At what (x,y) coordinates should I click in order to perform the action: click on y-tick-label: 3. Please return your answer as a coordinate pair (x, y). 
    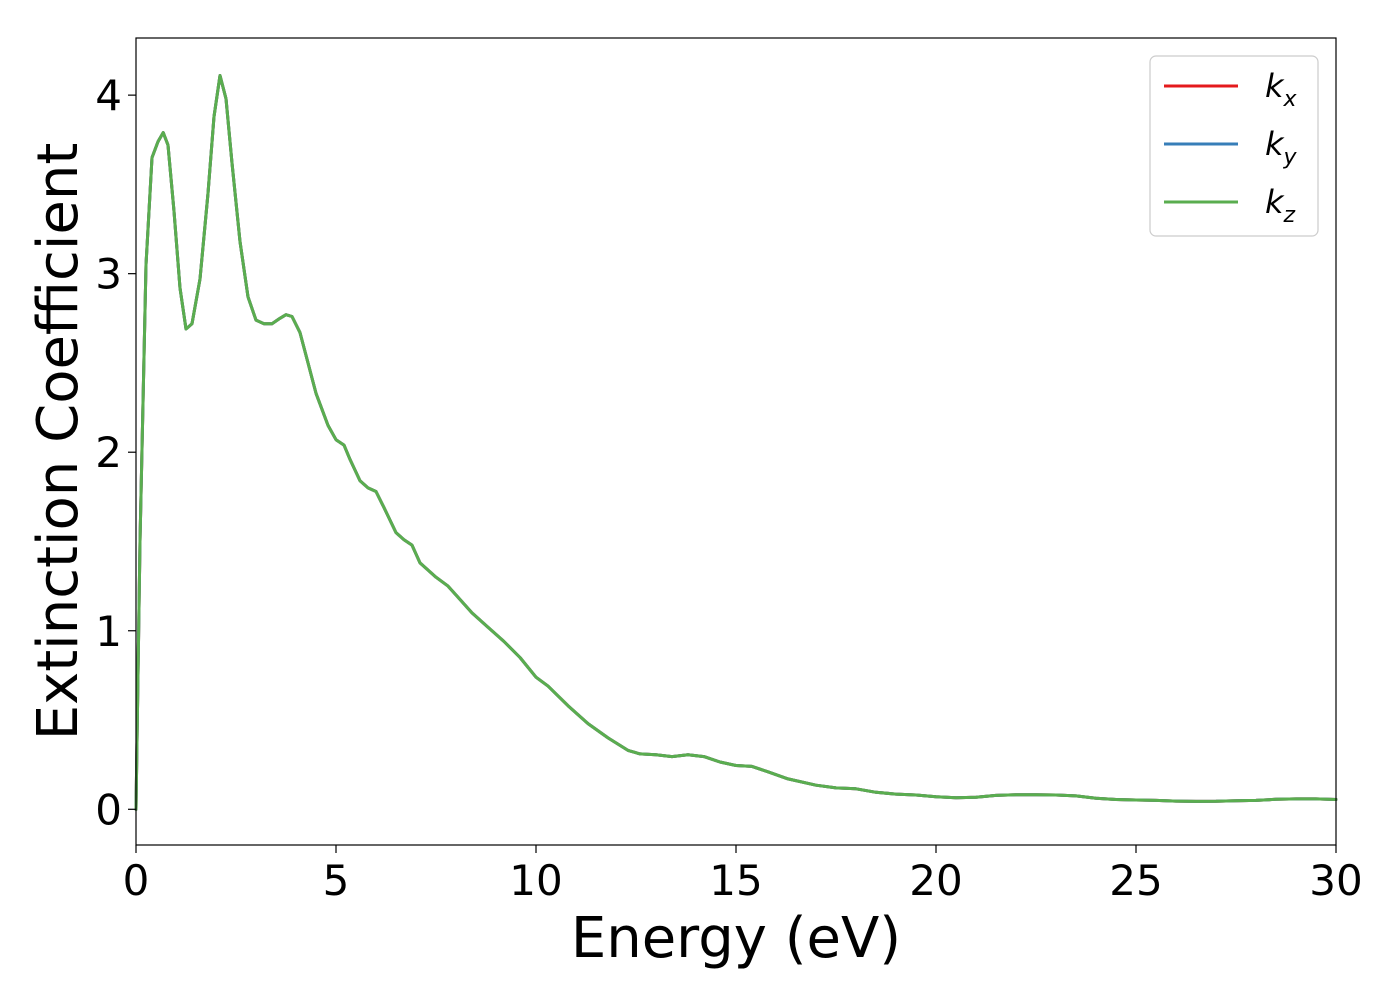
    Looking at the image, I should click on (108, 274).